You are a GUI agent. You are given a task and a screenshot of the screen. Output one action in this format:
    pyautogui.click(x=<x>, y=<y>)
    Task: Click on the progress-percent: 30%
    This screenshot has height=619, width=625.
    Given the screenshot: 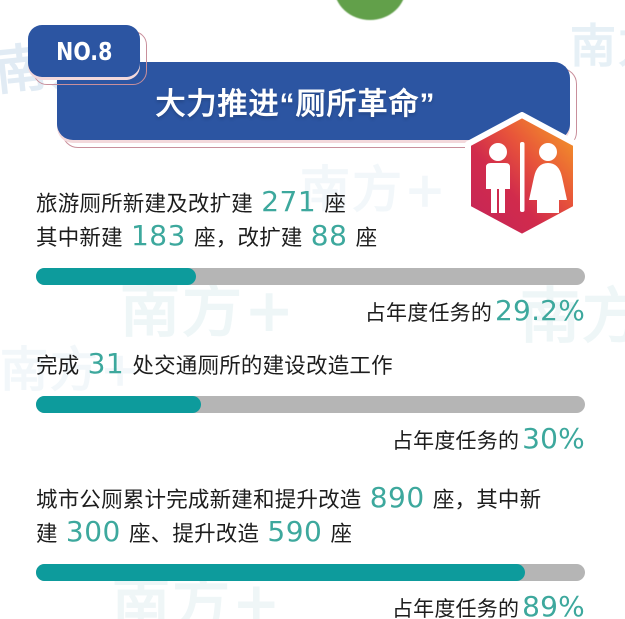 What is the action you would take?
    pyautogui.click(x=553, y=438)
    